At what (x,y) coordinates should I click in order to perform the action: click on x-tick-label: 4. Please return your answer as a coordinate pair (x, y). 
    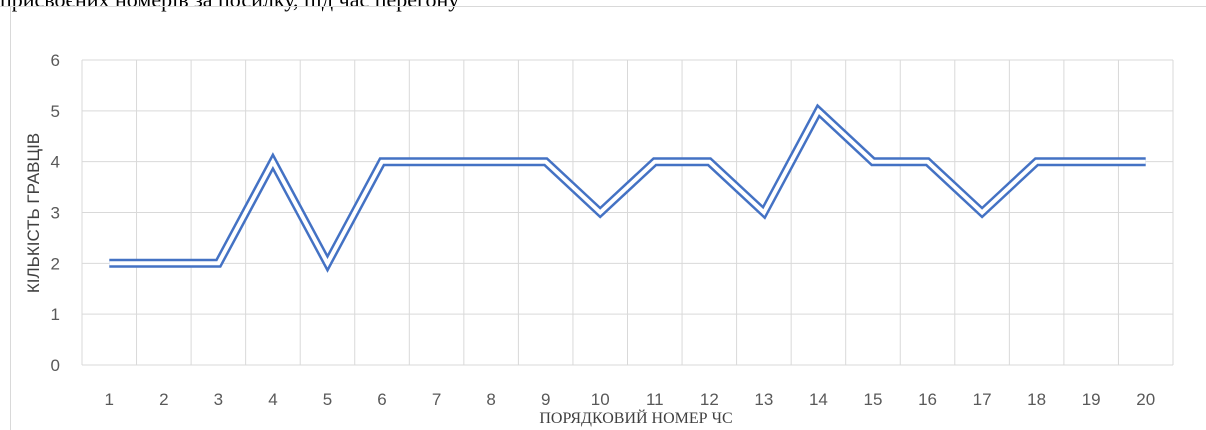
    Looking at the image, I should click on (272, 399).